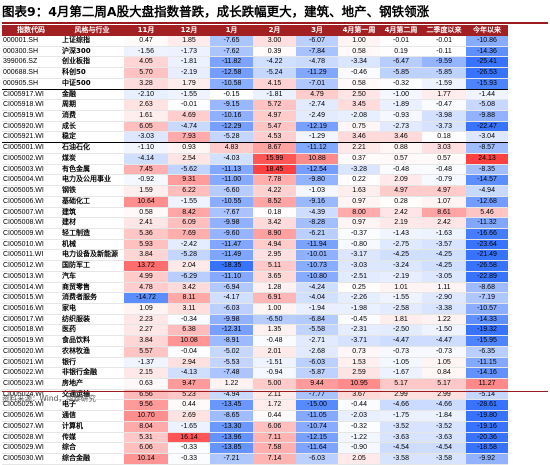 The height and width of the screenshot is (465, 550). I want to click on return-cell: 18.45, so click(274, 169).